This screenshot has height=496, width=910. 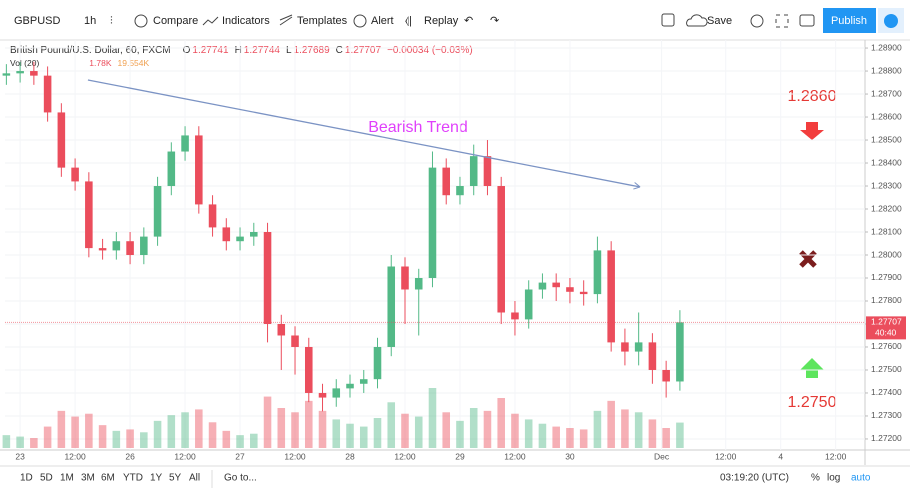 I want to click on range-3m: 3M, so click(x=88, y=478).